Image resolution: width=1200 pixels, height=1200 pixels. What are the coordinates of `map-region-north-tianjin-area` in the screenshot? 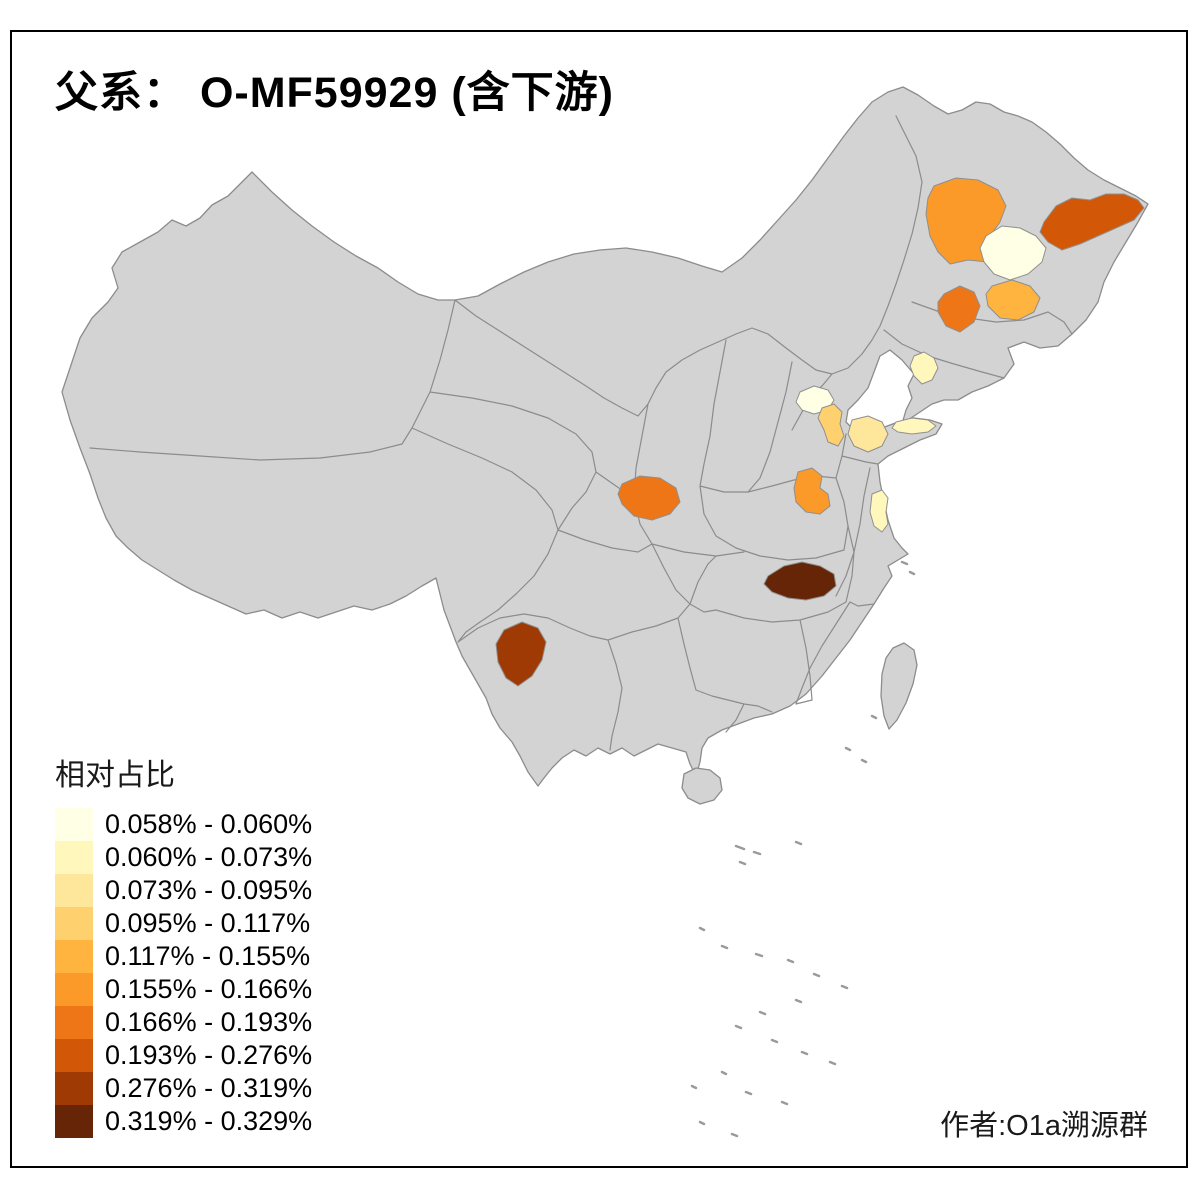 It's located at (831, 425).